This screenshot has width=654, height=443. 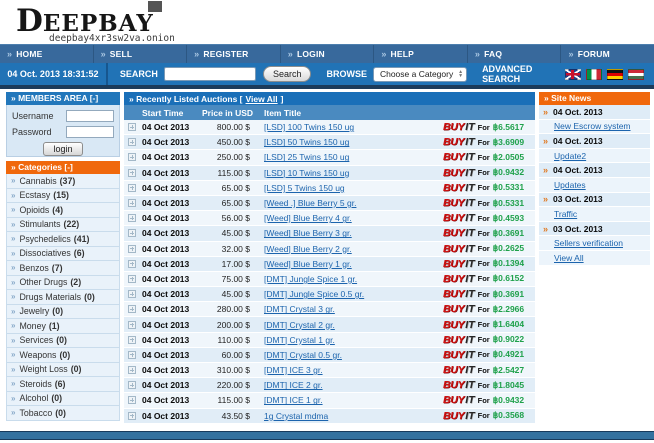 What do you see at coordinates (311, 278) in the screenshot?
I see `auction-title-link: [DMT] Jungle Spice 1 gr.` at bounding box center [311, 278].